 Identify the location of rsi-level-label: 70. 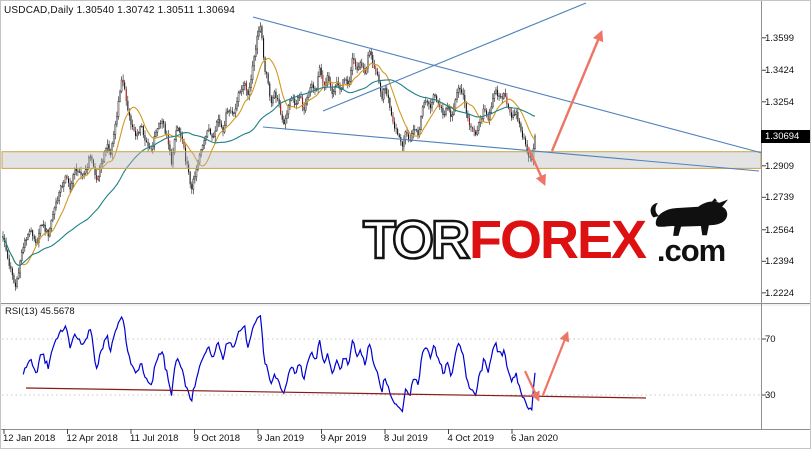
(770, 339).